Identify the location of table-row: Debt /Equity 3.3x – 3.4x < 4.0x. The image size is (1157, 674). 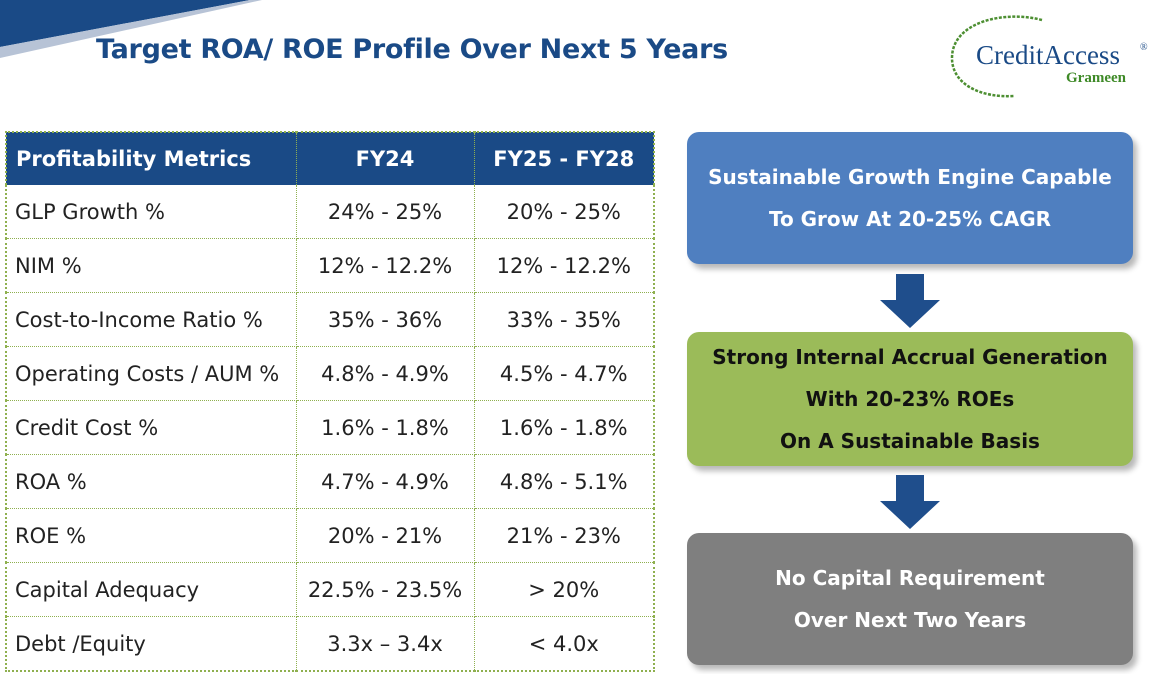
(330, 644).